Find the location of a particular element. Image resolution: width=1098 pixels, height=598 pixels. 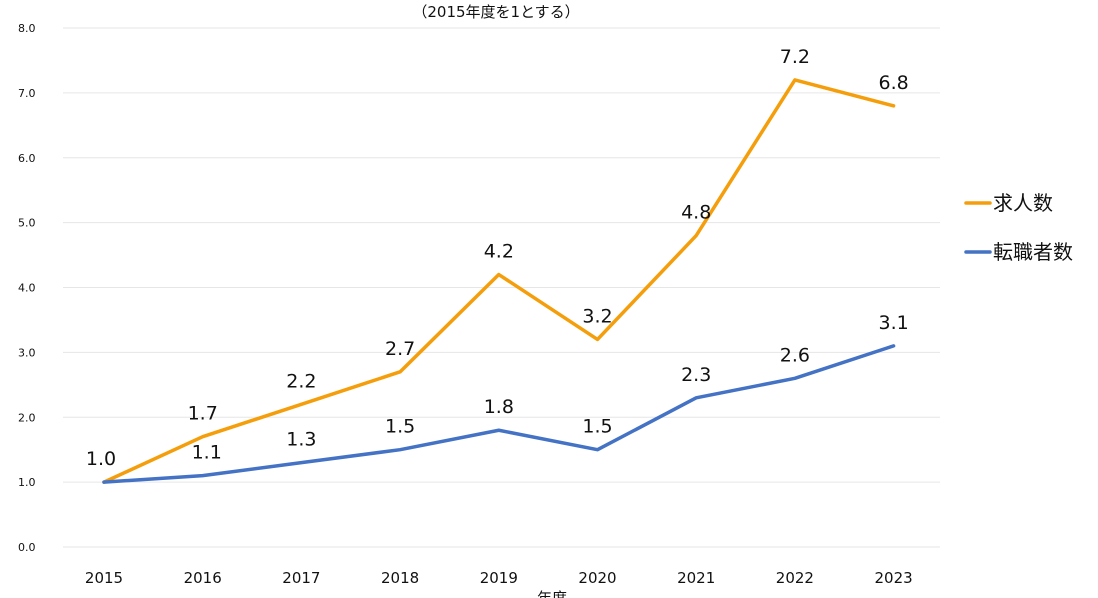

data-label: 2.6 is located at coordinates (795, 355).